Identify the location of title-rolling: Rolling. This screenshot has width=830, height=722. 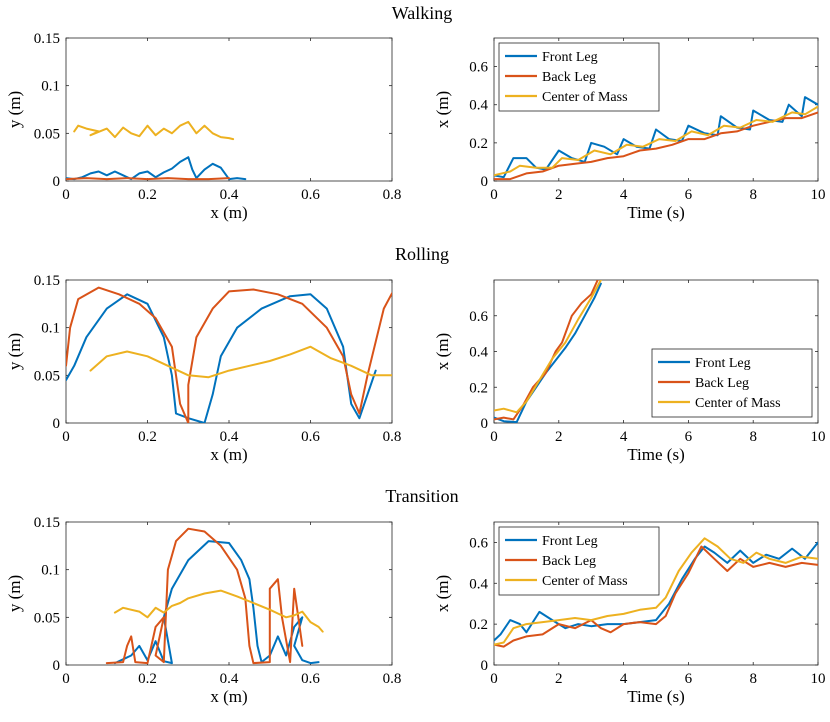
(422, 254).